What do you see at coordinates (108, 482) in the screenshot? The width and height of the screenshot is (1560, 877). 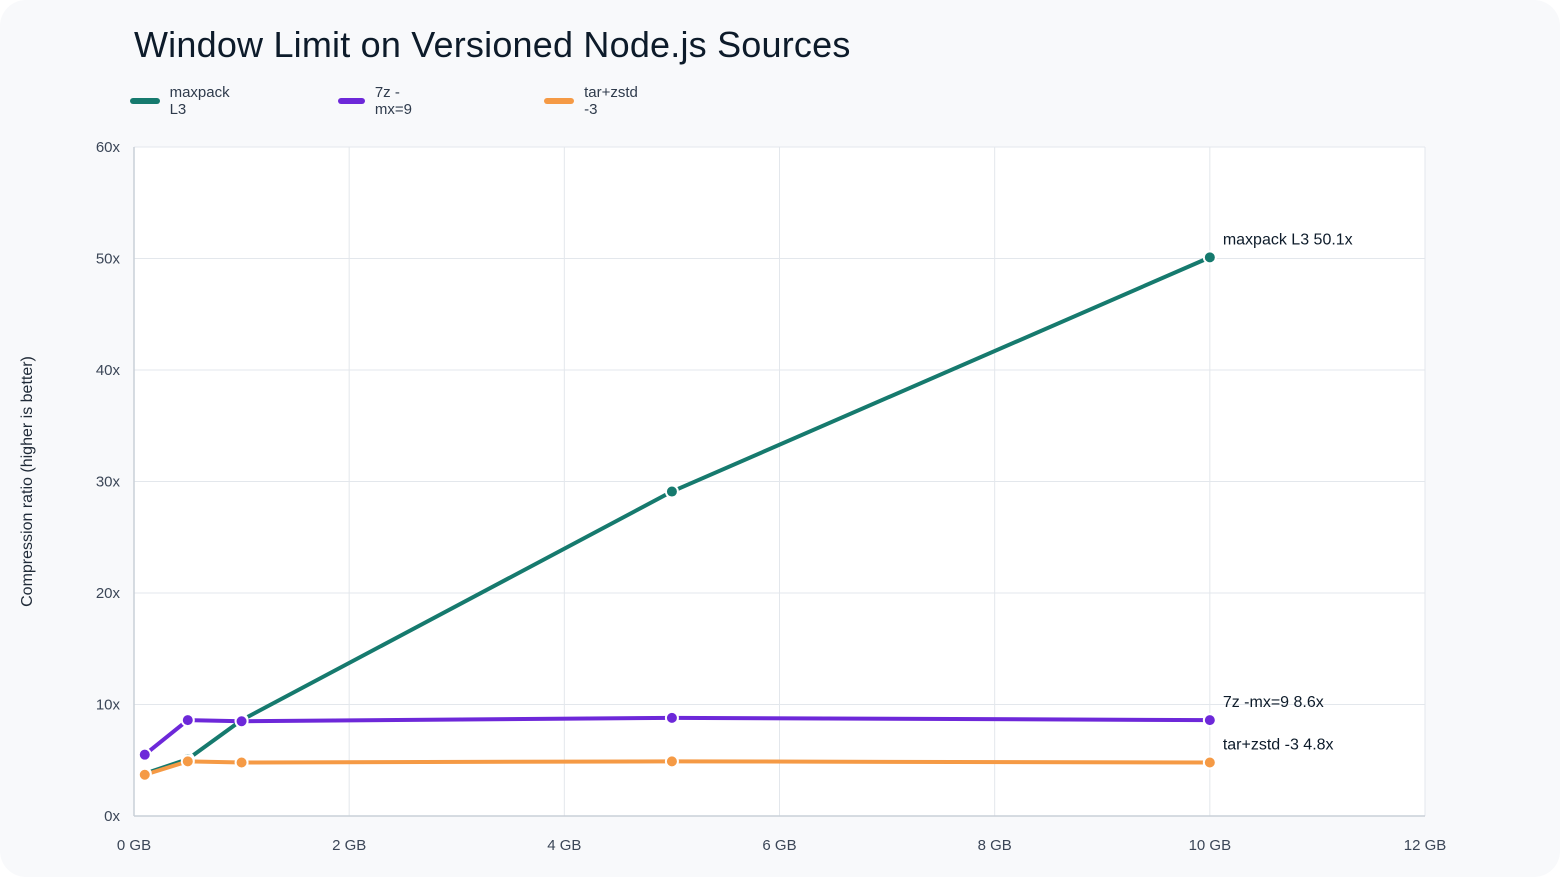 I see `y-tick-label: 30x` at bounding box center [108, 482].